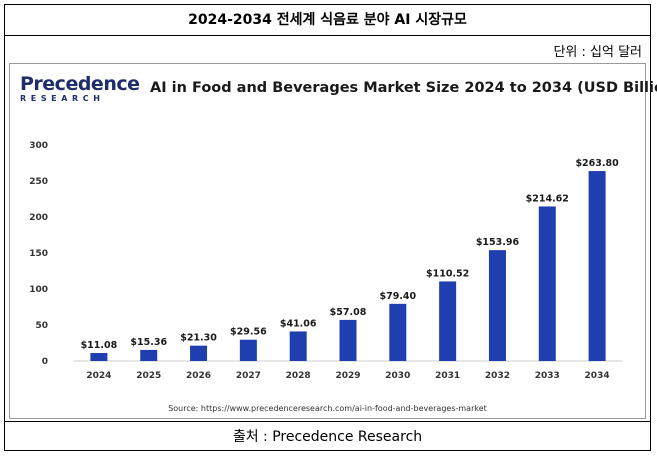 This screenshot has width=657, height=457. Describe the element at coordinates (248, 332) in the screenshot. I see `data-label: $29.56` at that location.